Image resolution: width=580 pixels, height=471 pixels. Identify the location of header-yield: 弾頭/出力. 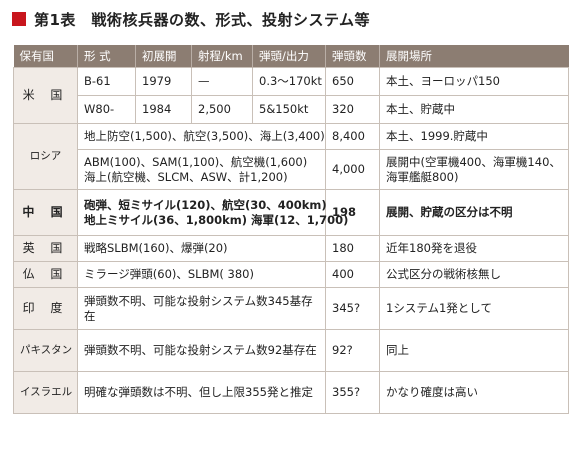
(289, 56).